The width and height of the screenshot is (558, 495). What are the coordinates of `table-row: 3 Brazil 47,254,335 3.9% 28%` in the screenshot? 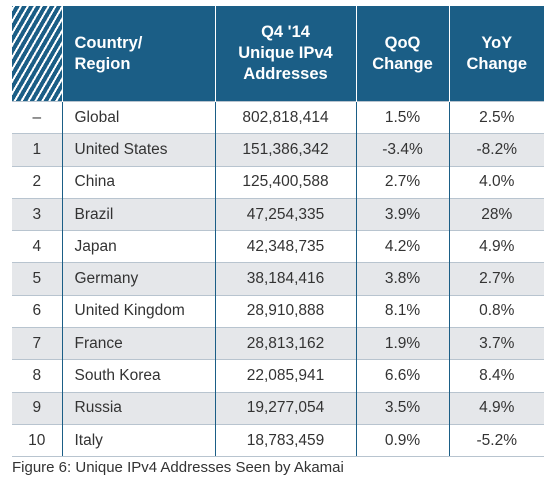 It's located at (278, 214).